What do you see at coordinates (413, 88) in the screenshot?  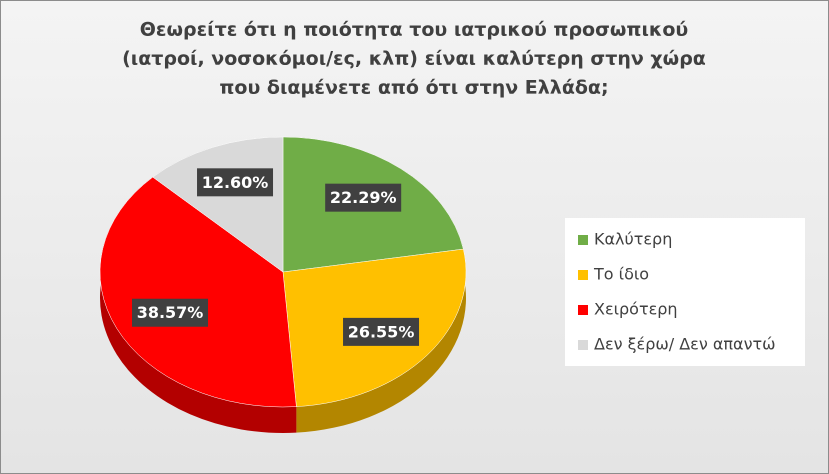 I see `chart-title: που διαμένετε από ότι στην Ελλάδα;` at bounding box center [413, 88].